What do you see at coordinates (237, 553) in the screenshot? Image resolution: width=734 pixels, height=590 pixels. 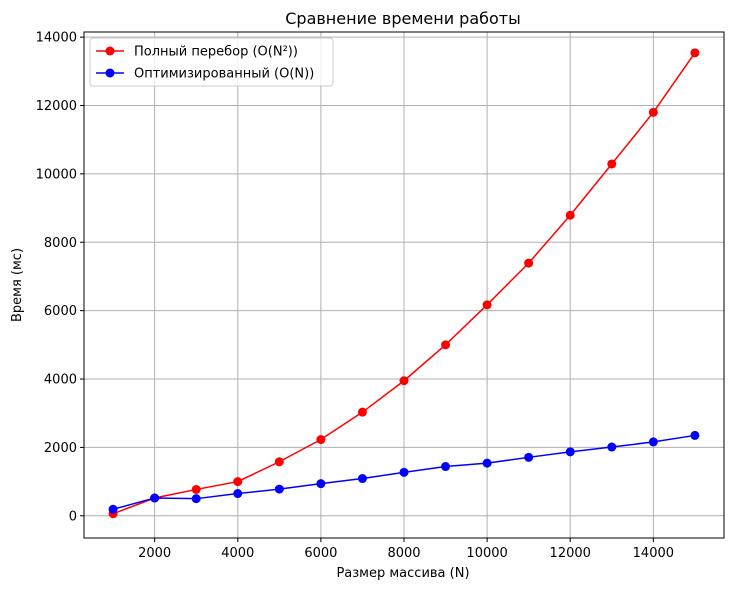 I see `x-tick-label-1: 4000` at bounding box center [237, 553].